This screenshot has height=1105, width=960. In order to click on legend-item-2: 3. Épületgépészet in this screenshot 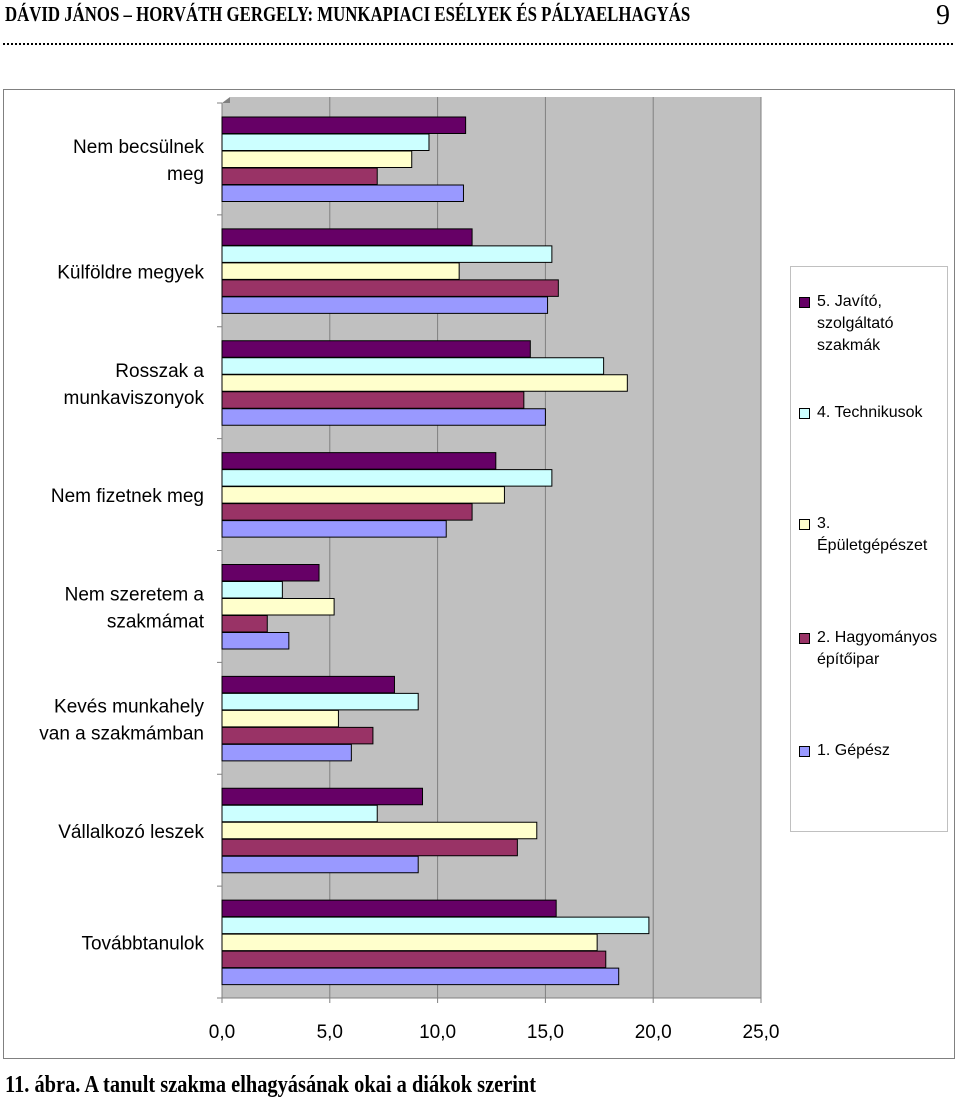, I will do `click(872, 535)`.